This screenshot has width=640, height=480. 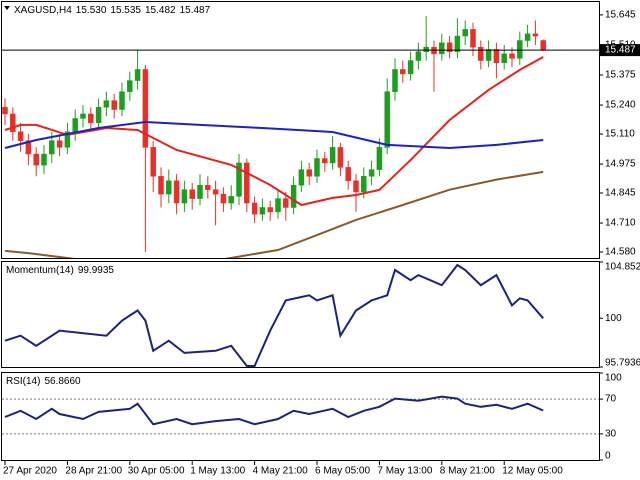 I want to click on x-tick-label: 7 May 13:00, so click(x=404, y=471).